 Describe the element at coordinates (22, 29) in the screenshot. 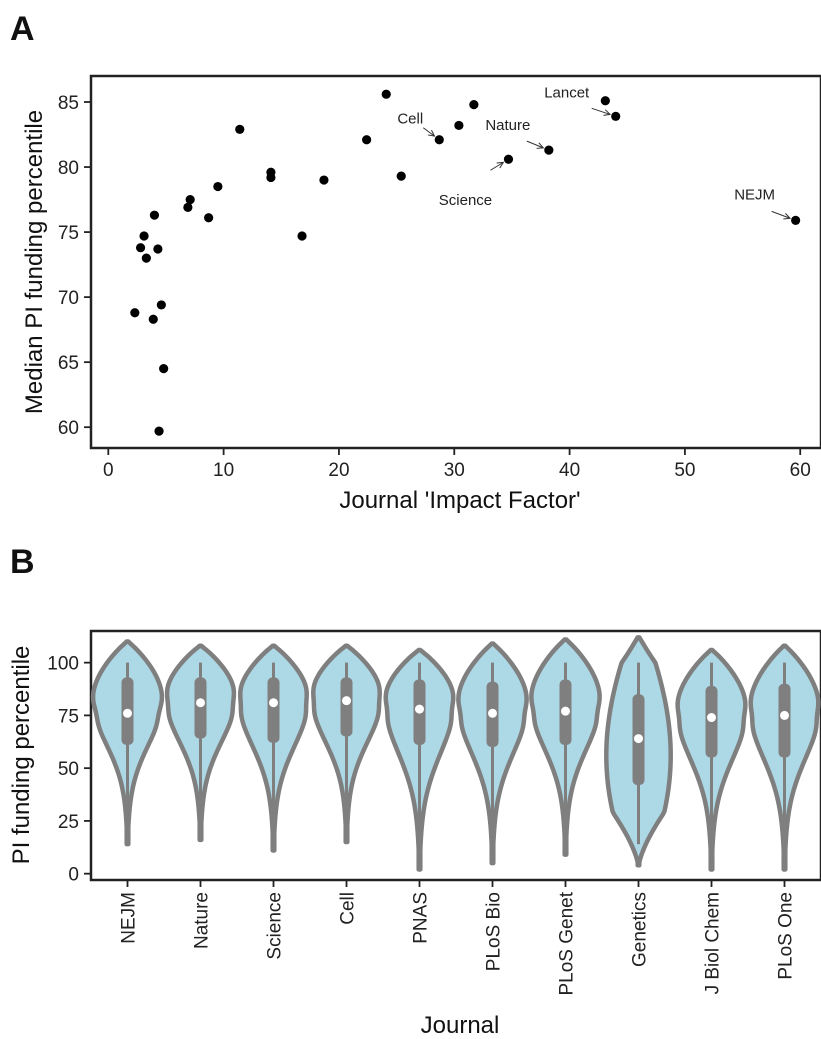

I see `panel-a-letter: A` at that location.